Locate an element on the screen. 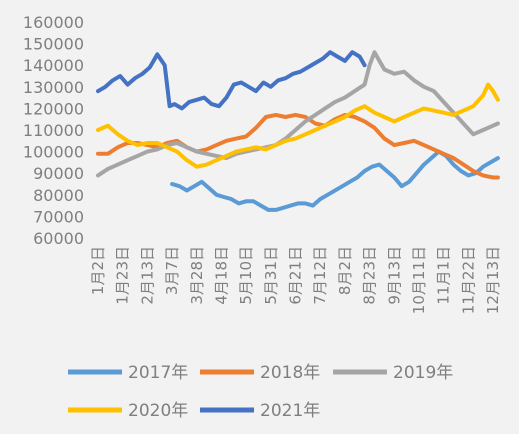 This screenshot has height=434, width=519. x-tick-label: 6月21日 is located at coordinates (296, 275).